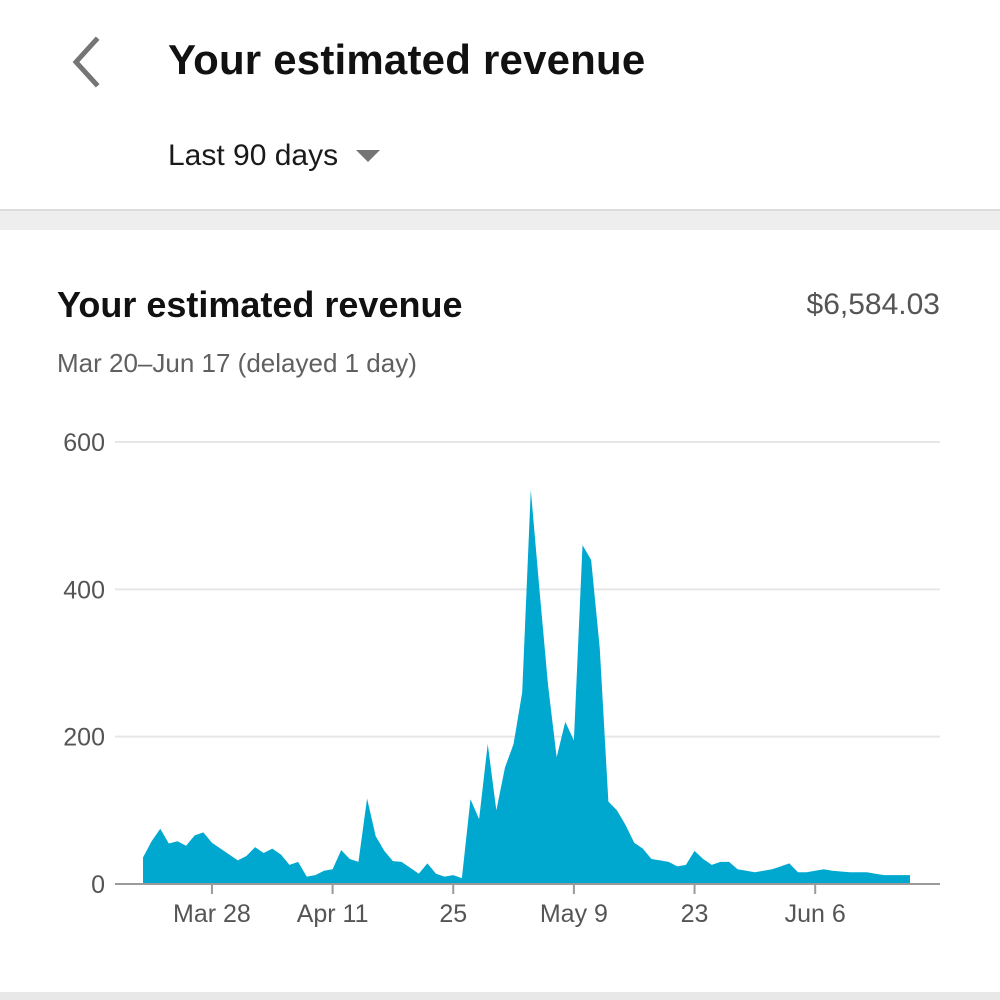 The image size is (1000, 1000). Describe the element at coordinates (84, 738) in the screenshot. I see `y-tick-label: 200` at that location.